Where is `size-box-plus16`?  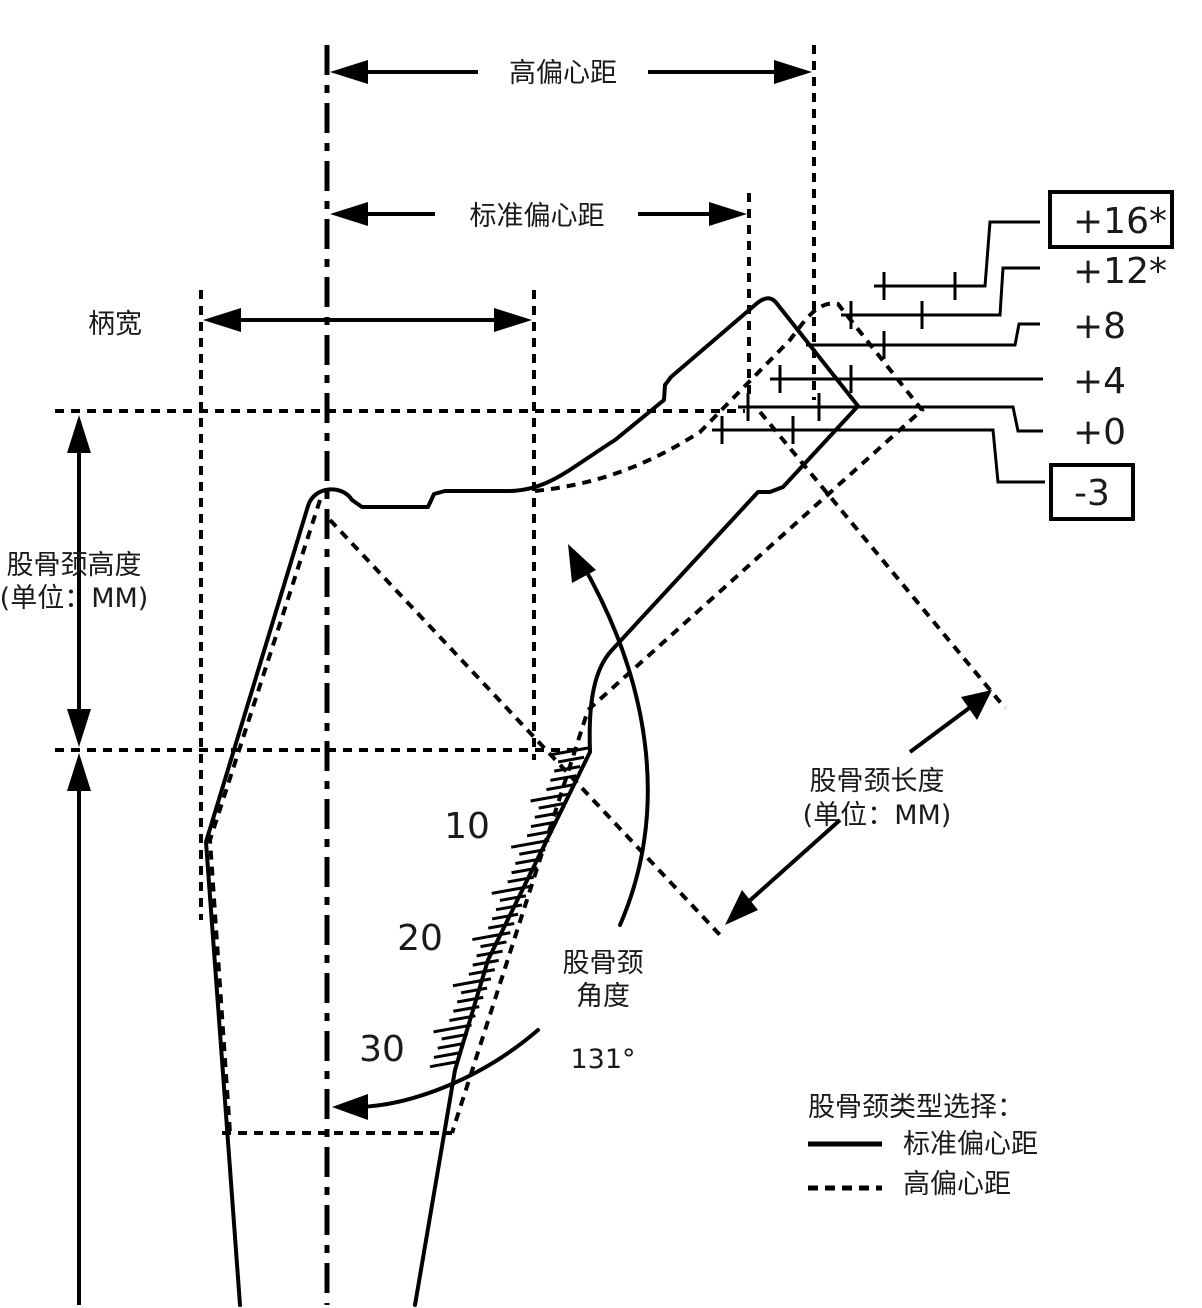
size-box-plus16 is located at coordinates (1111, 219).